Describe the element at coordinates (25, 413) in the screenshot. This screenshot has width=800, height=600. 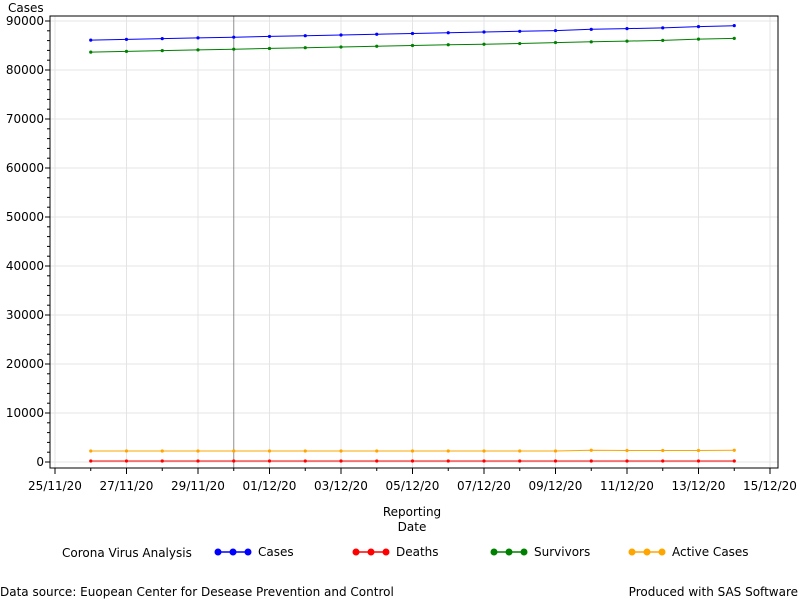
I see `y-tick-label: 10000` at that location.